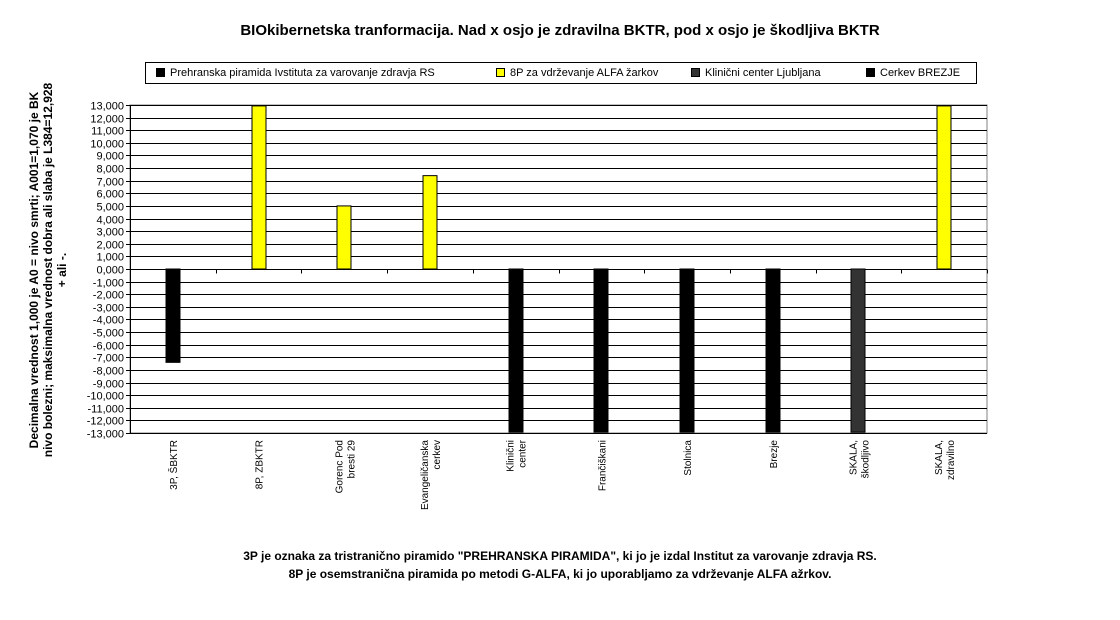 The width and height of the screenshot is (1120, 620). I want to click on legend-label: 8P za vdrževanje ALFA žarkov, so click(584, 73).